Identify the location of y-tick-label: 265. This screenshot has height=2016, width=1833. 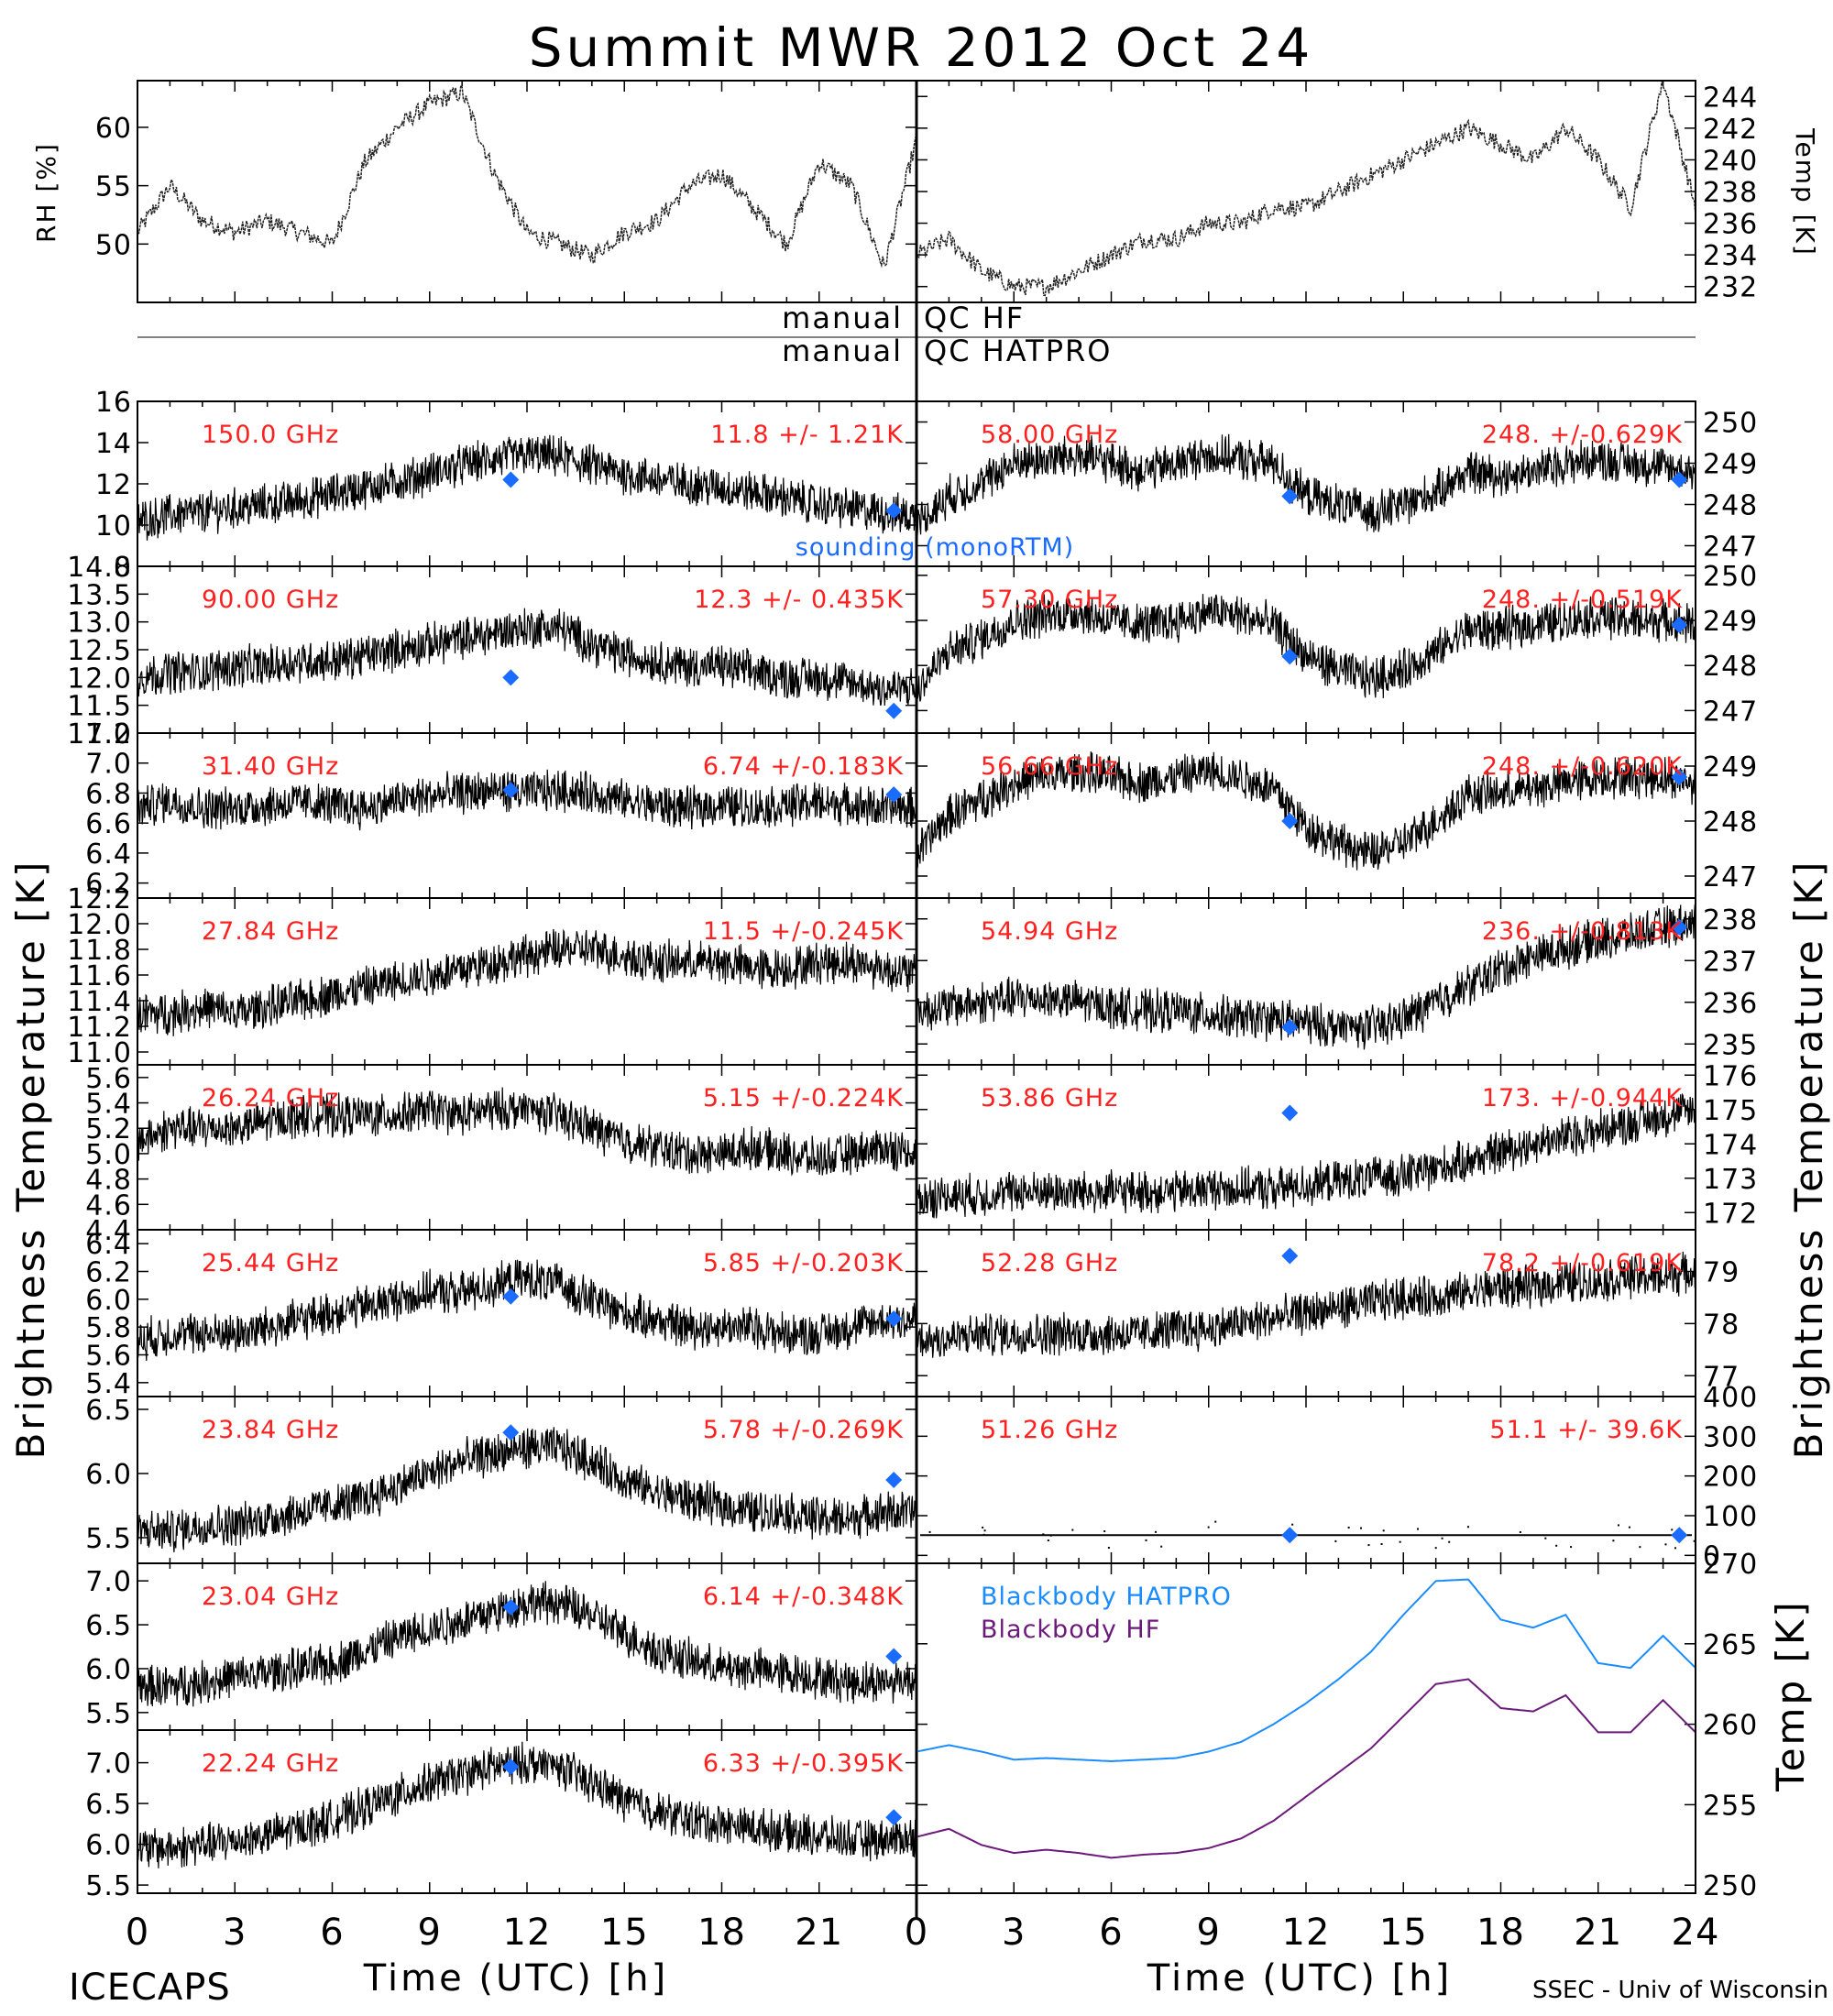
(1730, 1645).